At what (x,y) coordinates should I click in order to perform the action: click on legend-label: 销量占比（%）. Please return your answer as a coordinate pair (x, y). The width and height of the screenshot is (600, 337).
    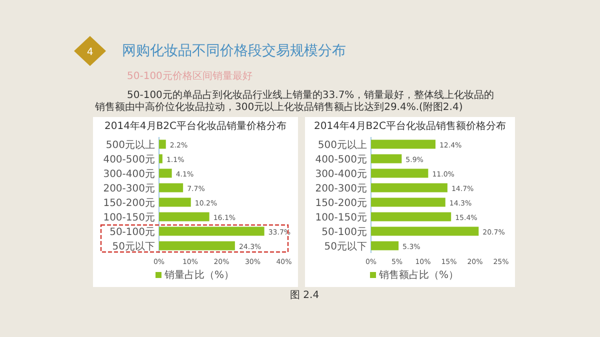
    Looking at the image, I should click on (199, 275).